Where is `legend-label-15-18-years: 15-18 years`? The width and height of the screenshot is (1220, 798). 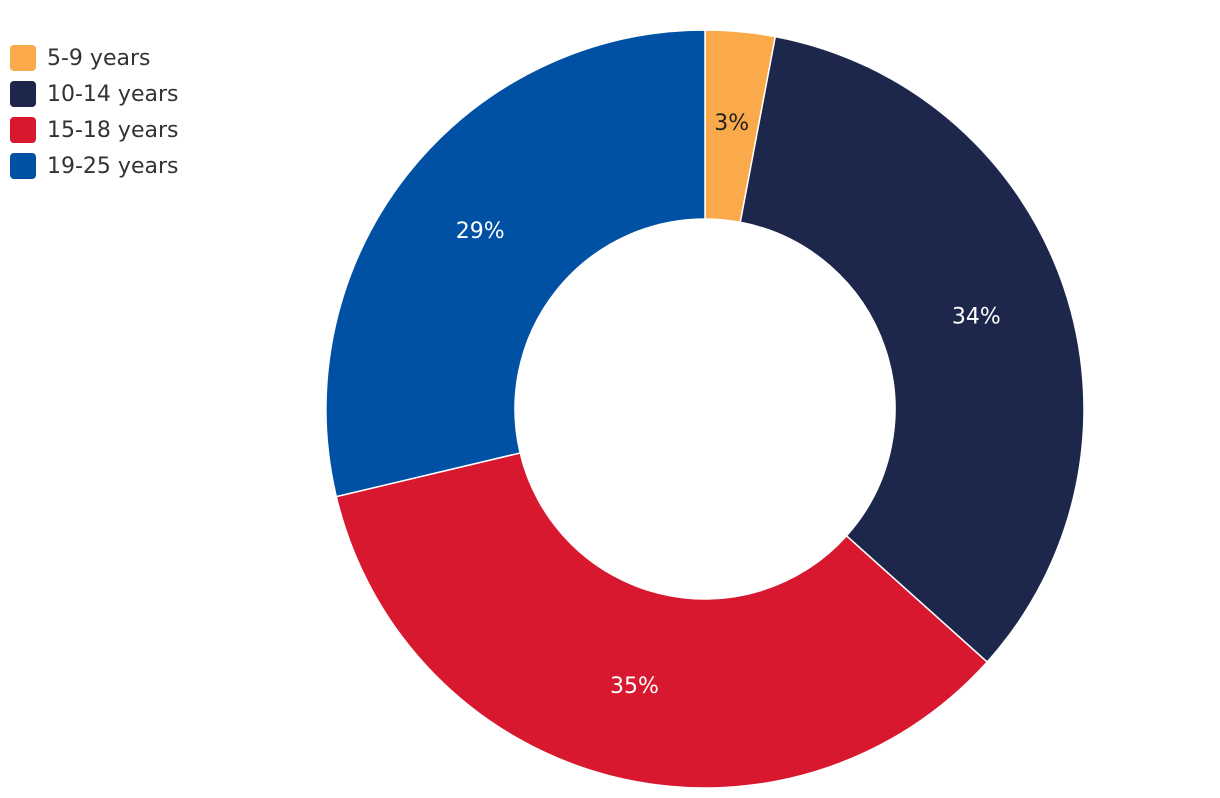
legend-label-15-18-years: 15-18 years is located at coordinates (113, 130).